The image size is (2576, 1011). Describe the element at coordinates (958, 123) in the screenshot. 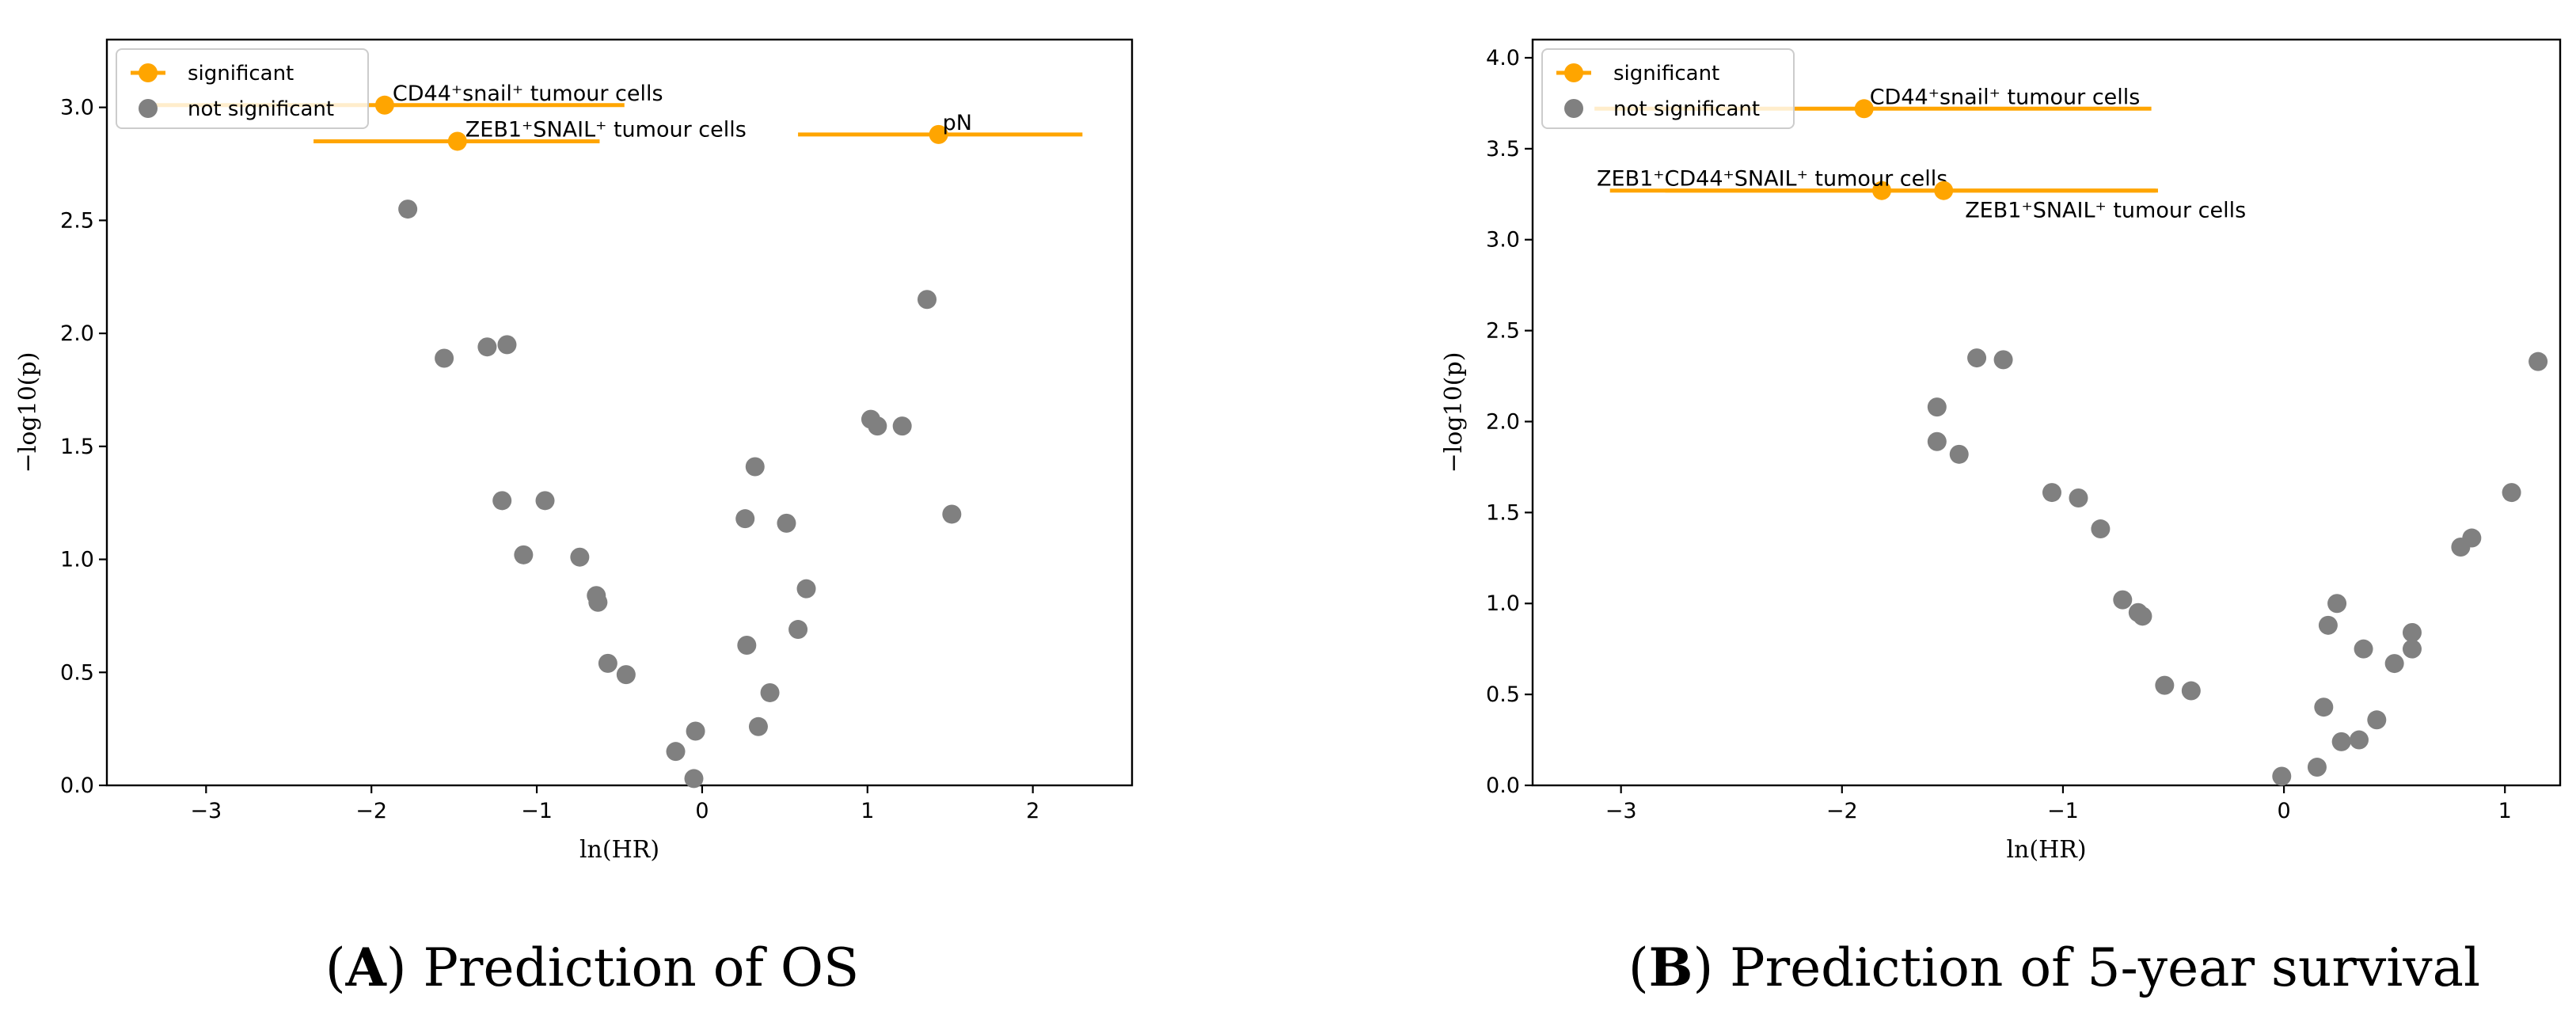

I see `significant-label: pN` at that location.